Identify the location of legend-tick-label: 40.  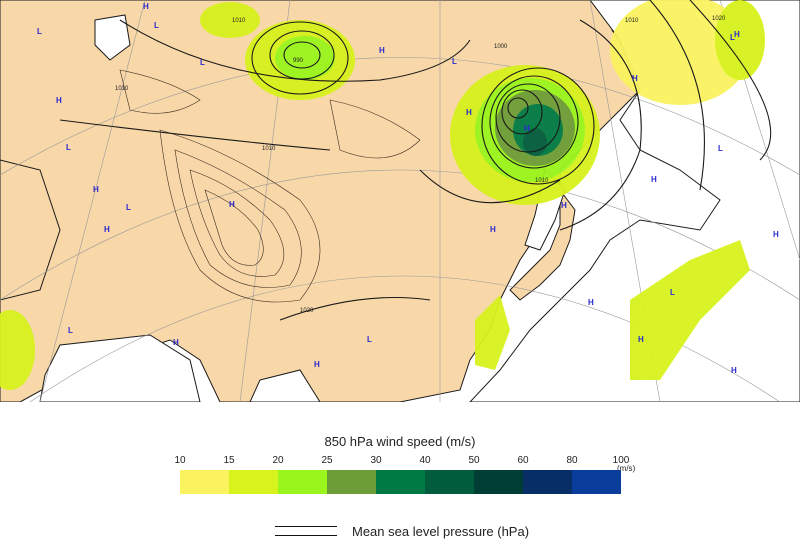
(425, 460).